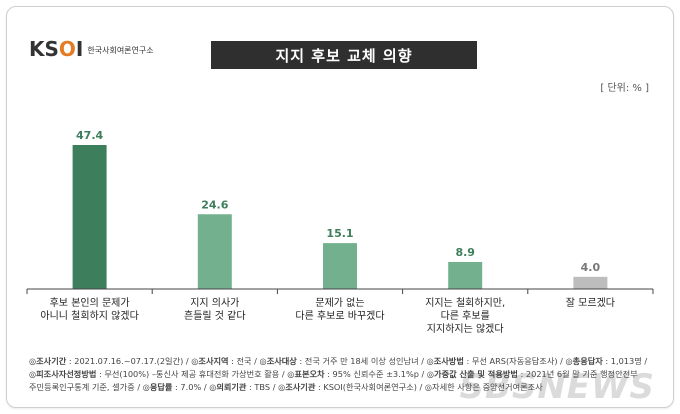 The height and width of the screenshot is (414, 680). Describe the element at coordinates (157, 387) in the screenshot. I see `footer-key: ◎응답률` at that location.